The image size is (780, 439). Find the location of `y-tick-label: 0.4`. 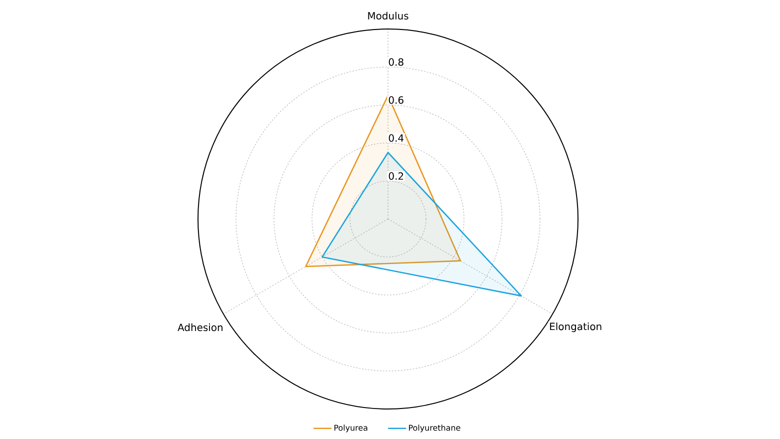

y-tick-label: 0.4 is located at coordinates (396, 138).